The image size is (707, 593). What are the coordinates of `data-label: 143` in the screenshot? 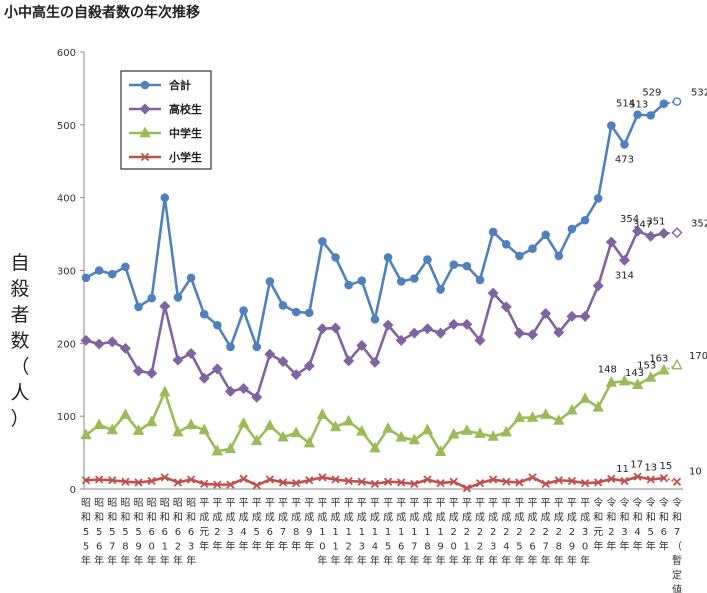 It's located at (634, 373).